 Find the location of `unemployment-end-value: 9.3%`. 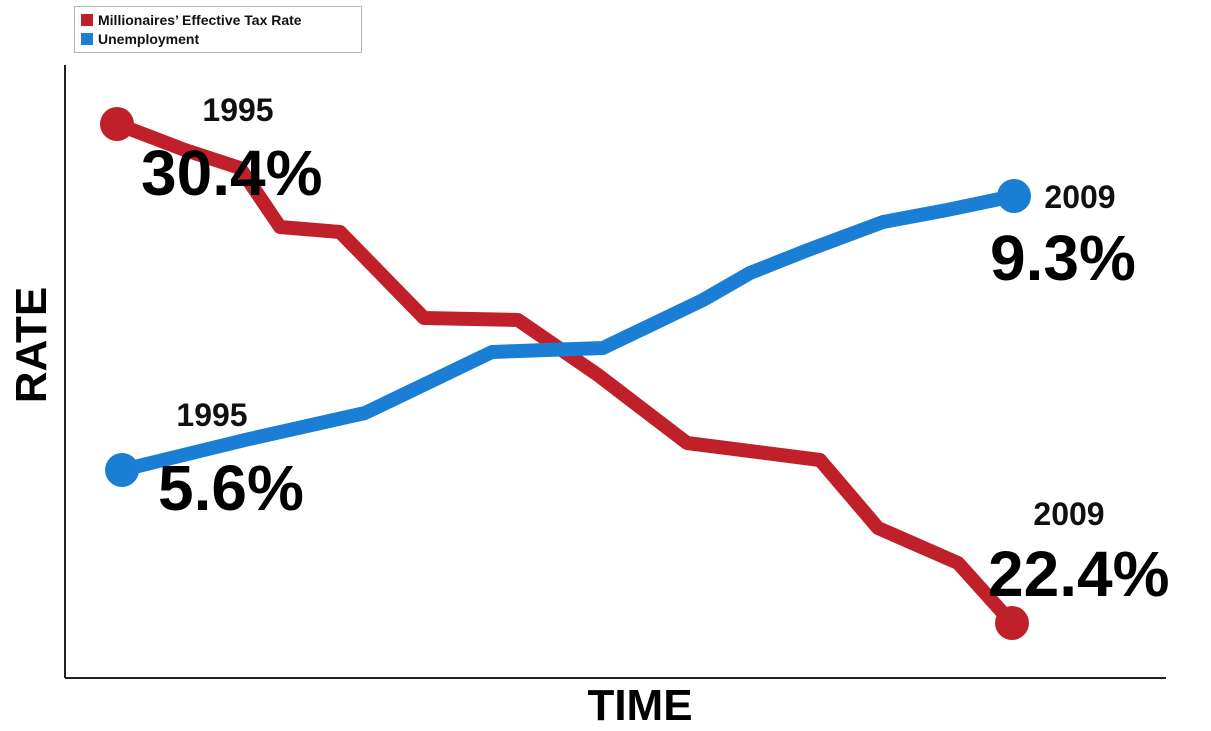

unemployment-end-value: 9.3% is located at coordinates (1063, 258).